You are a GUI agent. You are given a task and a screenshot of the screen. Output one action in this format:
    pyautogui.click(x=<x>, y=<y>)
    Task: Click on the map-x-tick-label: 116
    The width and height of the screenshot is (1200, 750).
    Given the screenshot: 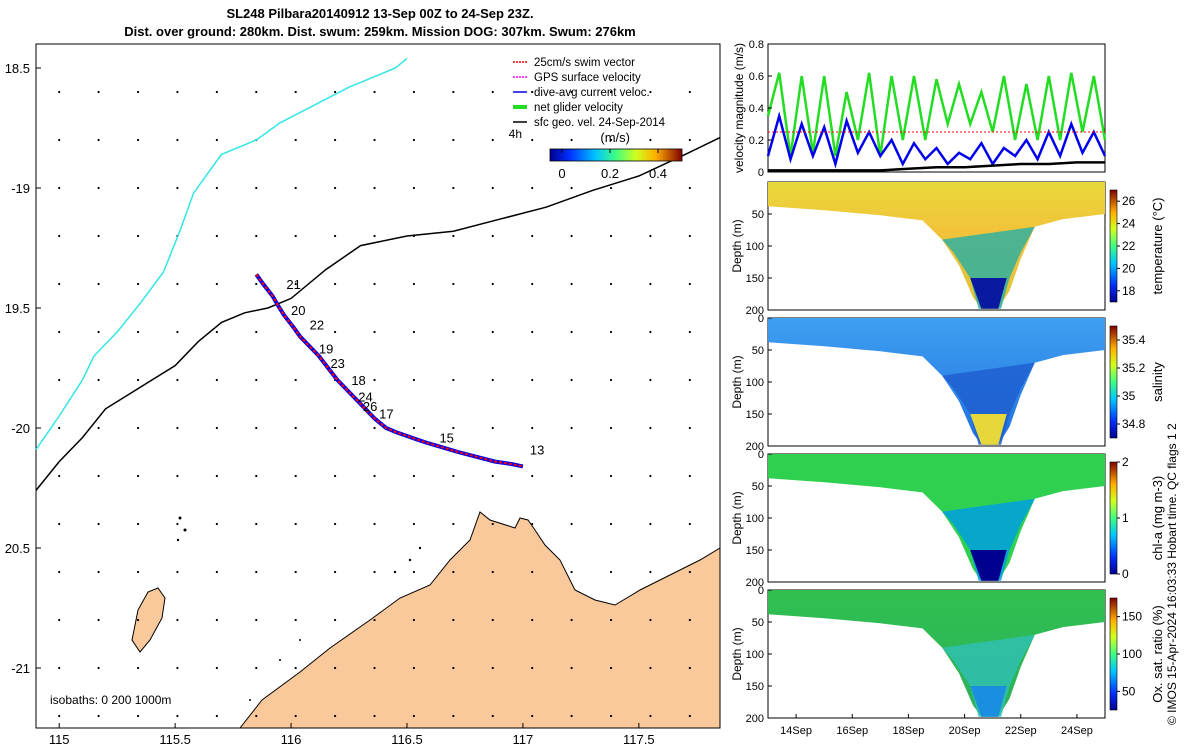 What is the action you would take?
    pyautogui.click(x=291, y=739)
    